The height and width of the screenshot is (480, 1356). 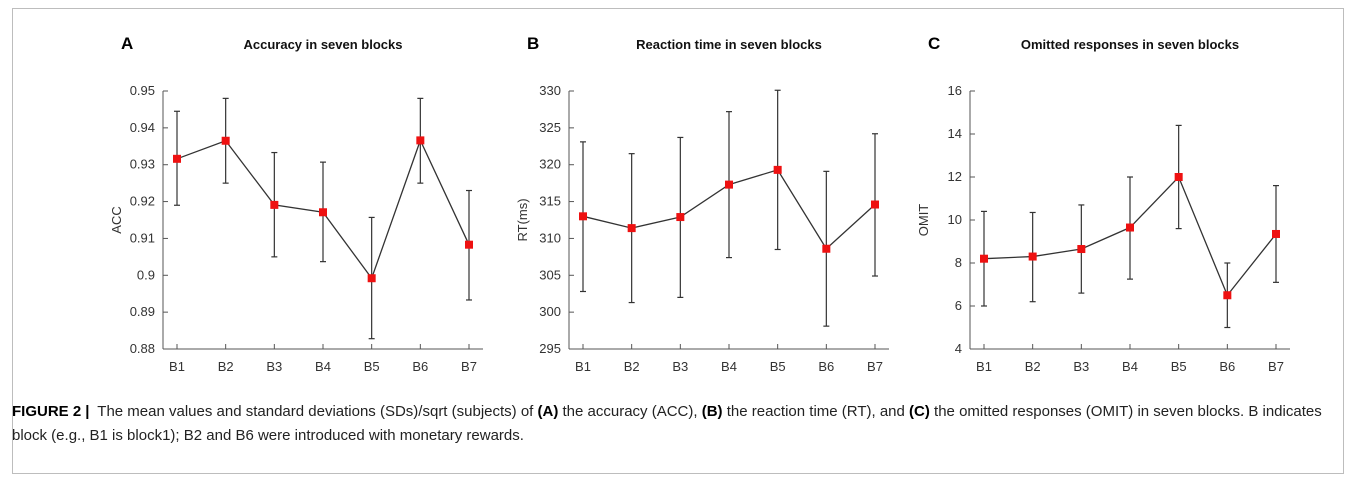 What do you see at coordinates (146, 274) in the screenshot?
I see `y-tick-label: 0.9` at bounding box center [146, 274].